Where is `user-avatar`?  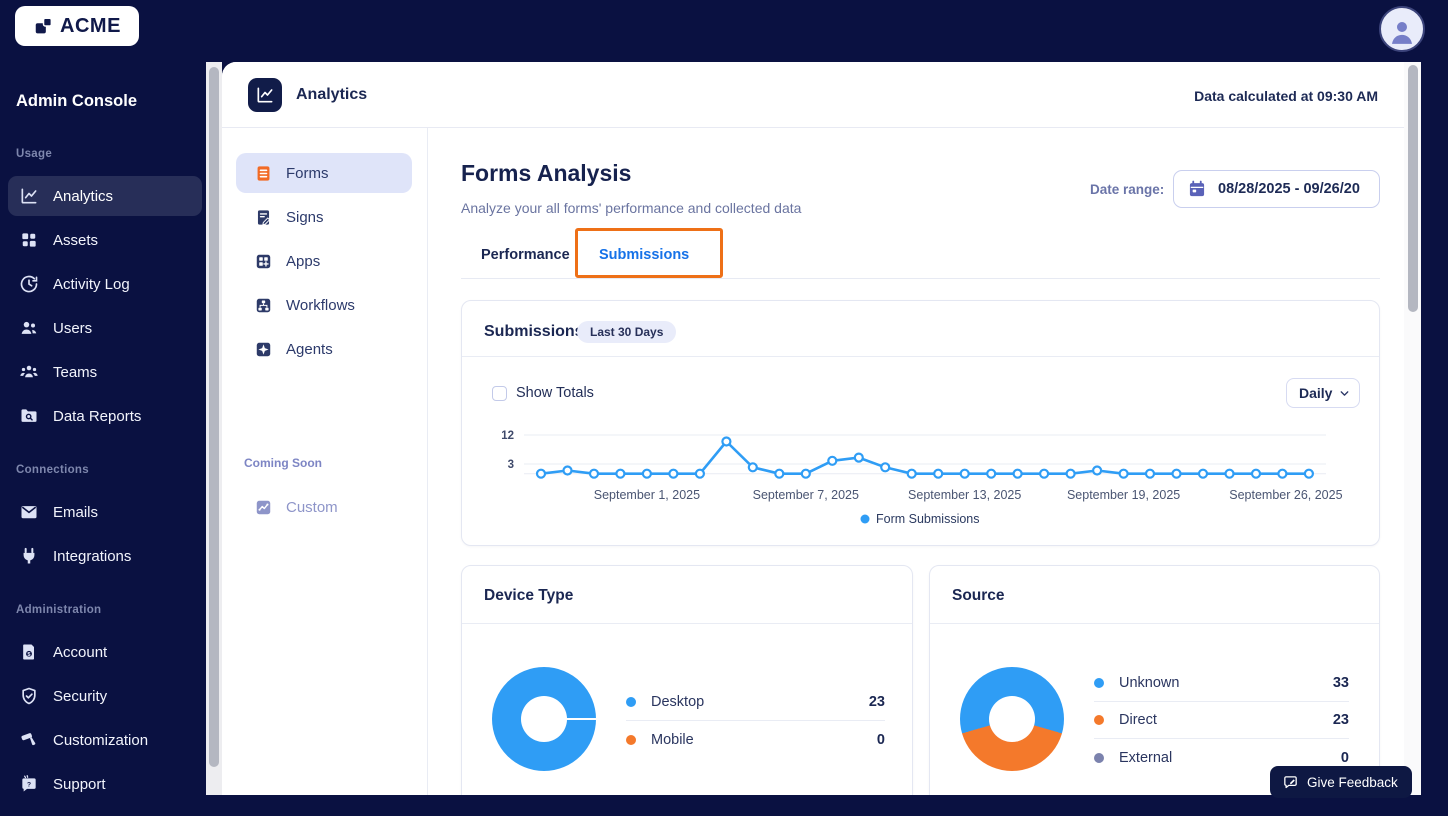 user-avatar is located at coordinates (1402, 29).